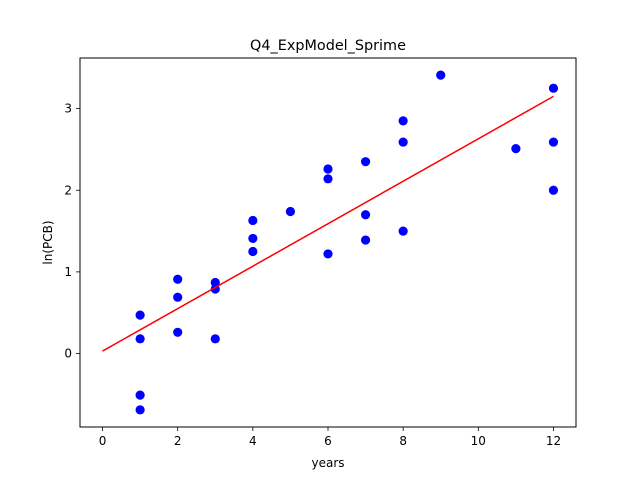 This screenshot has height=485, width=640. Describe the element at coordinates (327, 463) in the screenshot. I see `x-axis-label: years` at that location.